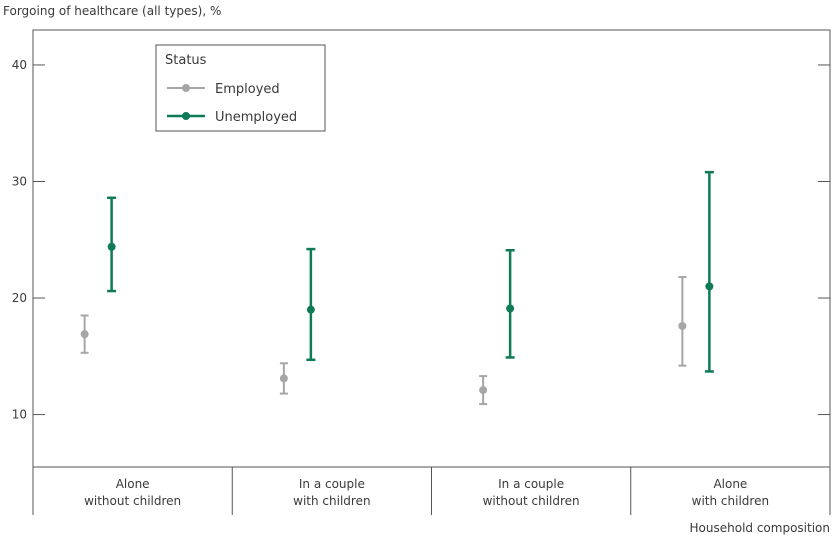 Image resolution: width=835 pixels, height=543 pixels. Describe the element at coordinates (19, 181) in the screenshot. I see `y-tick-label: 30` at that location.